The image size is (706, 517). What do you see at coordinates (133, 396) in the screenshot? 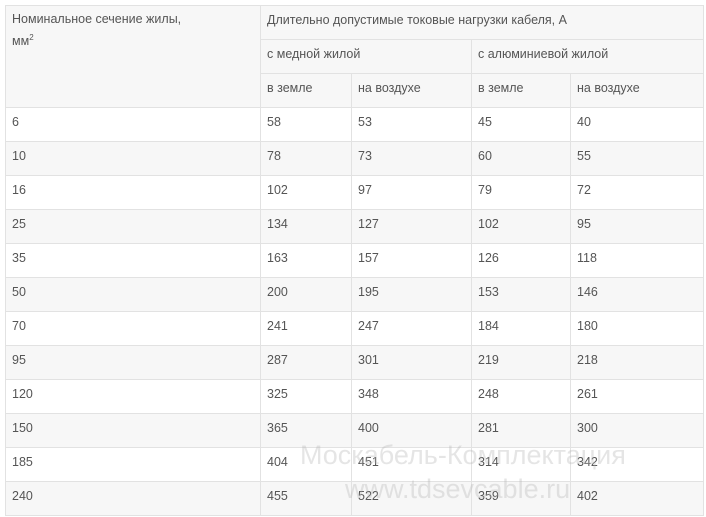
I see `cell-section: 120` at bounding box center [133, 396].